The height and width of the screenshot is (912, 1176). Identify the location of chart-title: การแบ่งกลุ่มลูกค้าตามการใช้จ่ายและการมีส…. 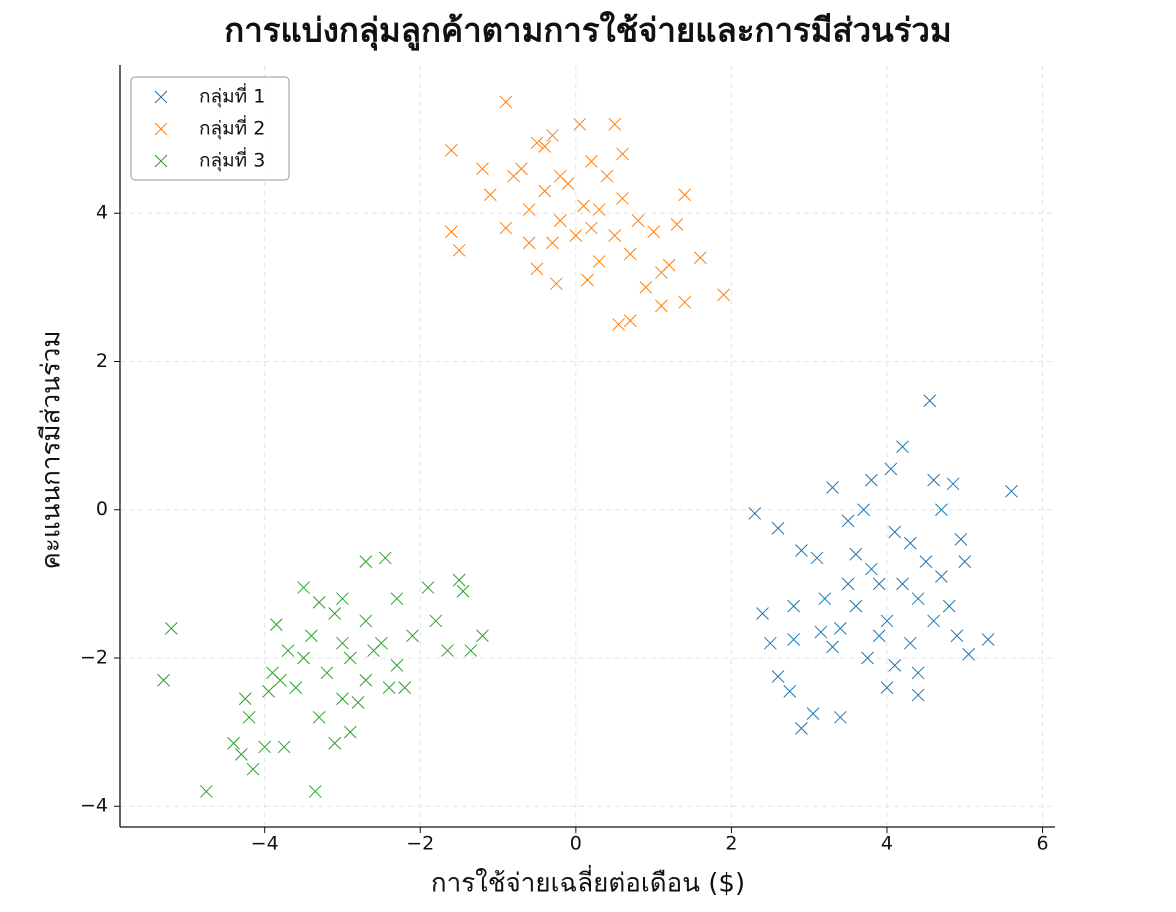
(587, 31).